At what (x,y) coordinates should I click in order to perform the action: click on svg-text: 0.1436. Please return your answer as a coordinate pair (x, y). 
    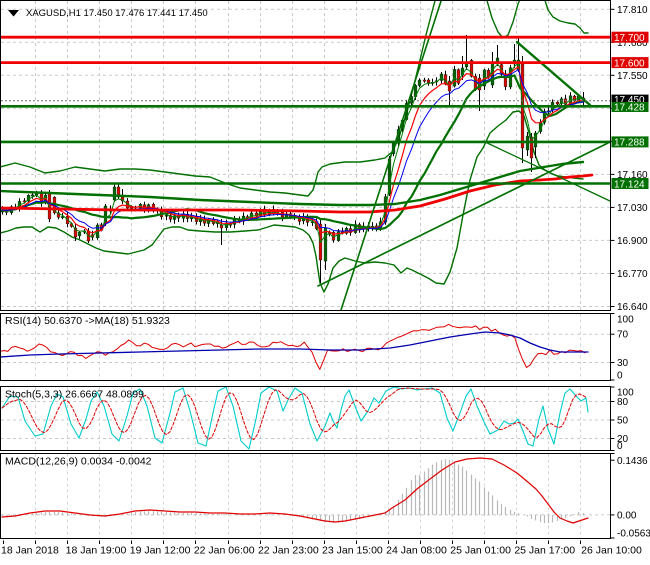
    Looking at the image, I should click on (632, 461).